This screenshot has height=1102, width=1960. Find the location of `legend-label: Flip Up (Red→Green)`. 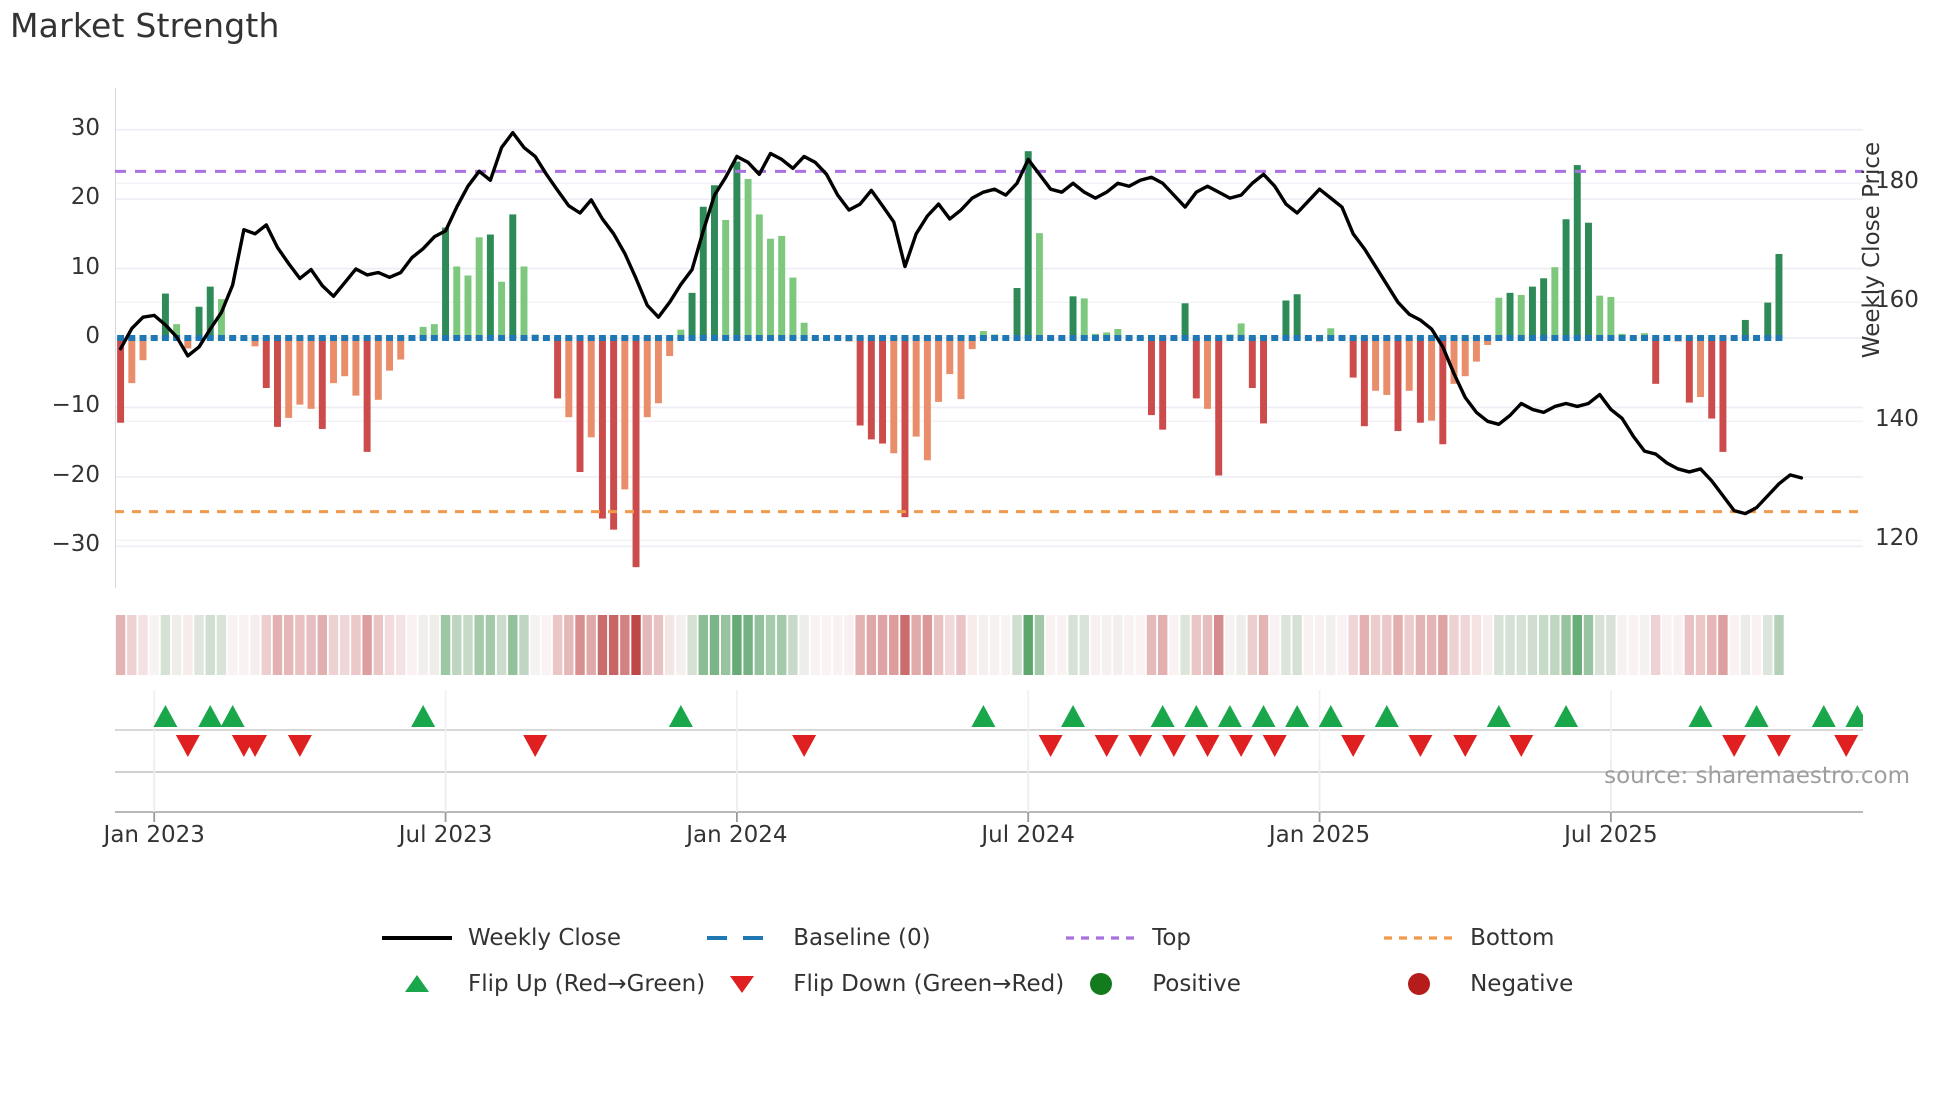

legend-label: Flip Up (Red→Green) is located at coordinates (587, 984).